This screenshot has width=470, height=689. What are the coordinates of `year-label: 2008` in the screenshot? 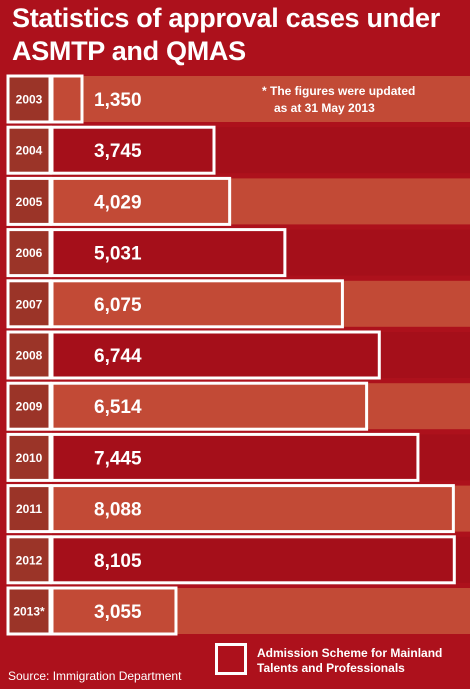 It's located at (29, 356).